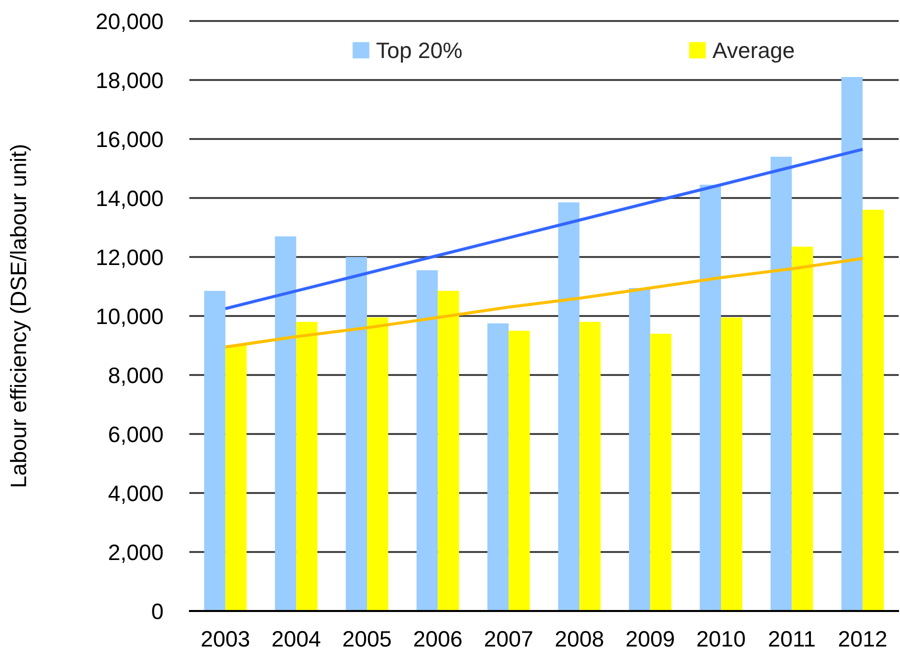 The image size is (900, 656). Describe the element at coordinates (544, 302) in the screenshot. I see `line-series` at that location.